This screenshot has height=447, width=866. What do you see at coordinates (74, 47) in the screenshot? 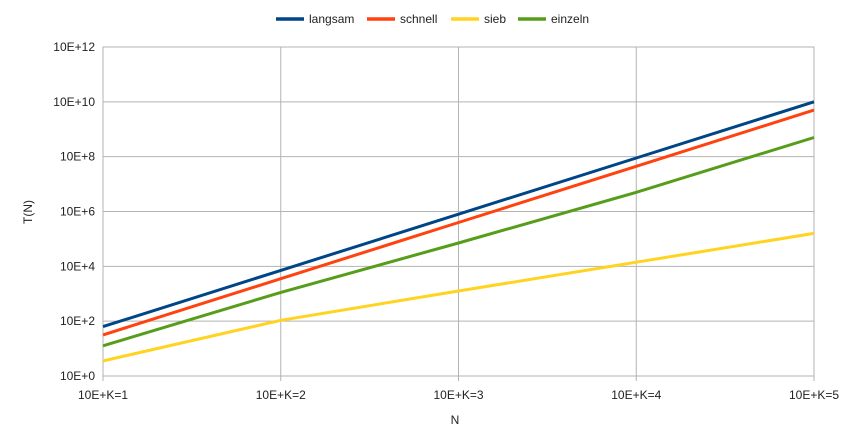
I see `y-tick-label: 10E+12` at bounding box center [74, 47].